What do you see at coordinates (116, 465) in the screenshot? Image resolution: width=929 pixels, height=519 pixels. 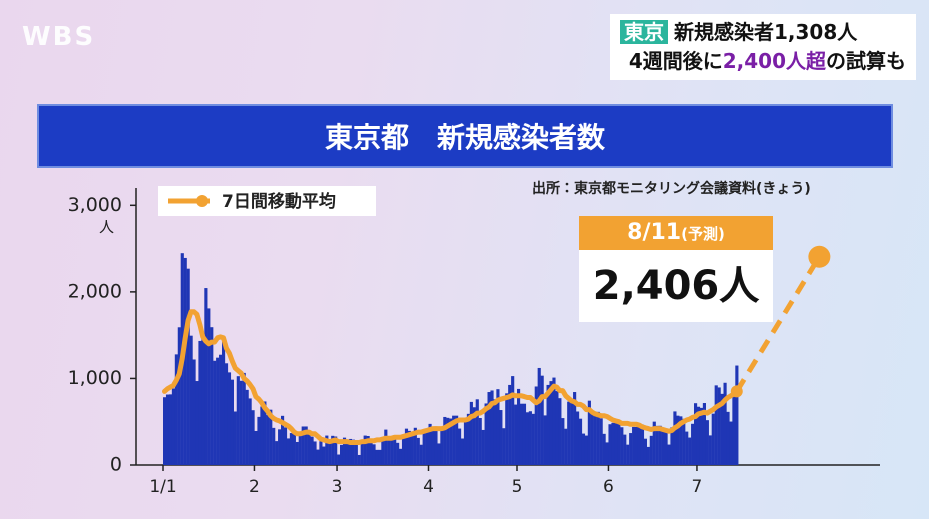 I see `y-tick-label: 0` at bounding box center [116, 465].